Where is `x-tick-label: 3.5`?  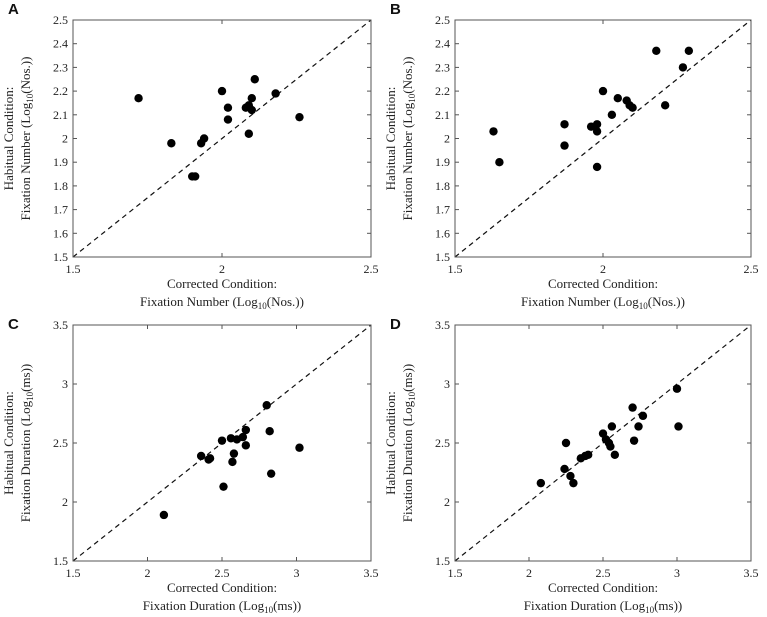
x-tick-label: 3.5 is located at coordinates (751, 573).